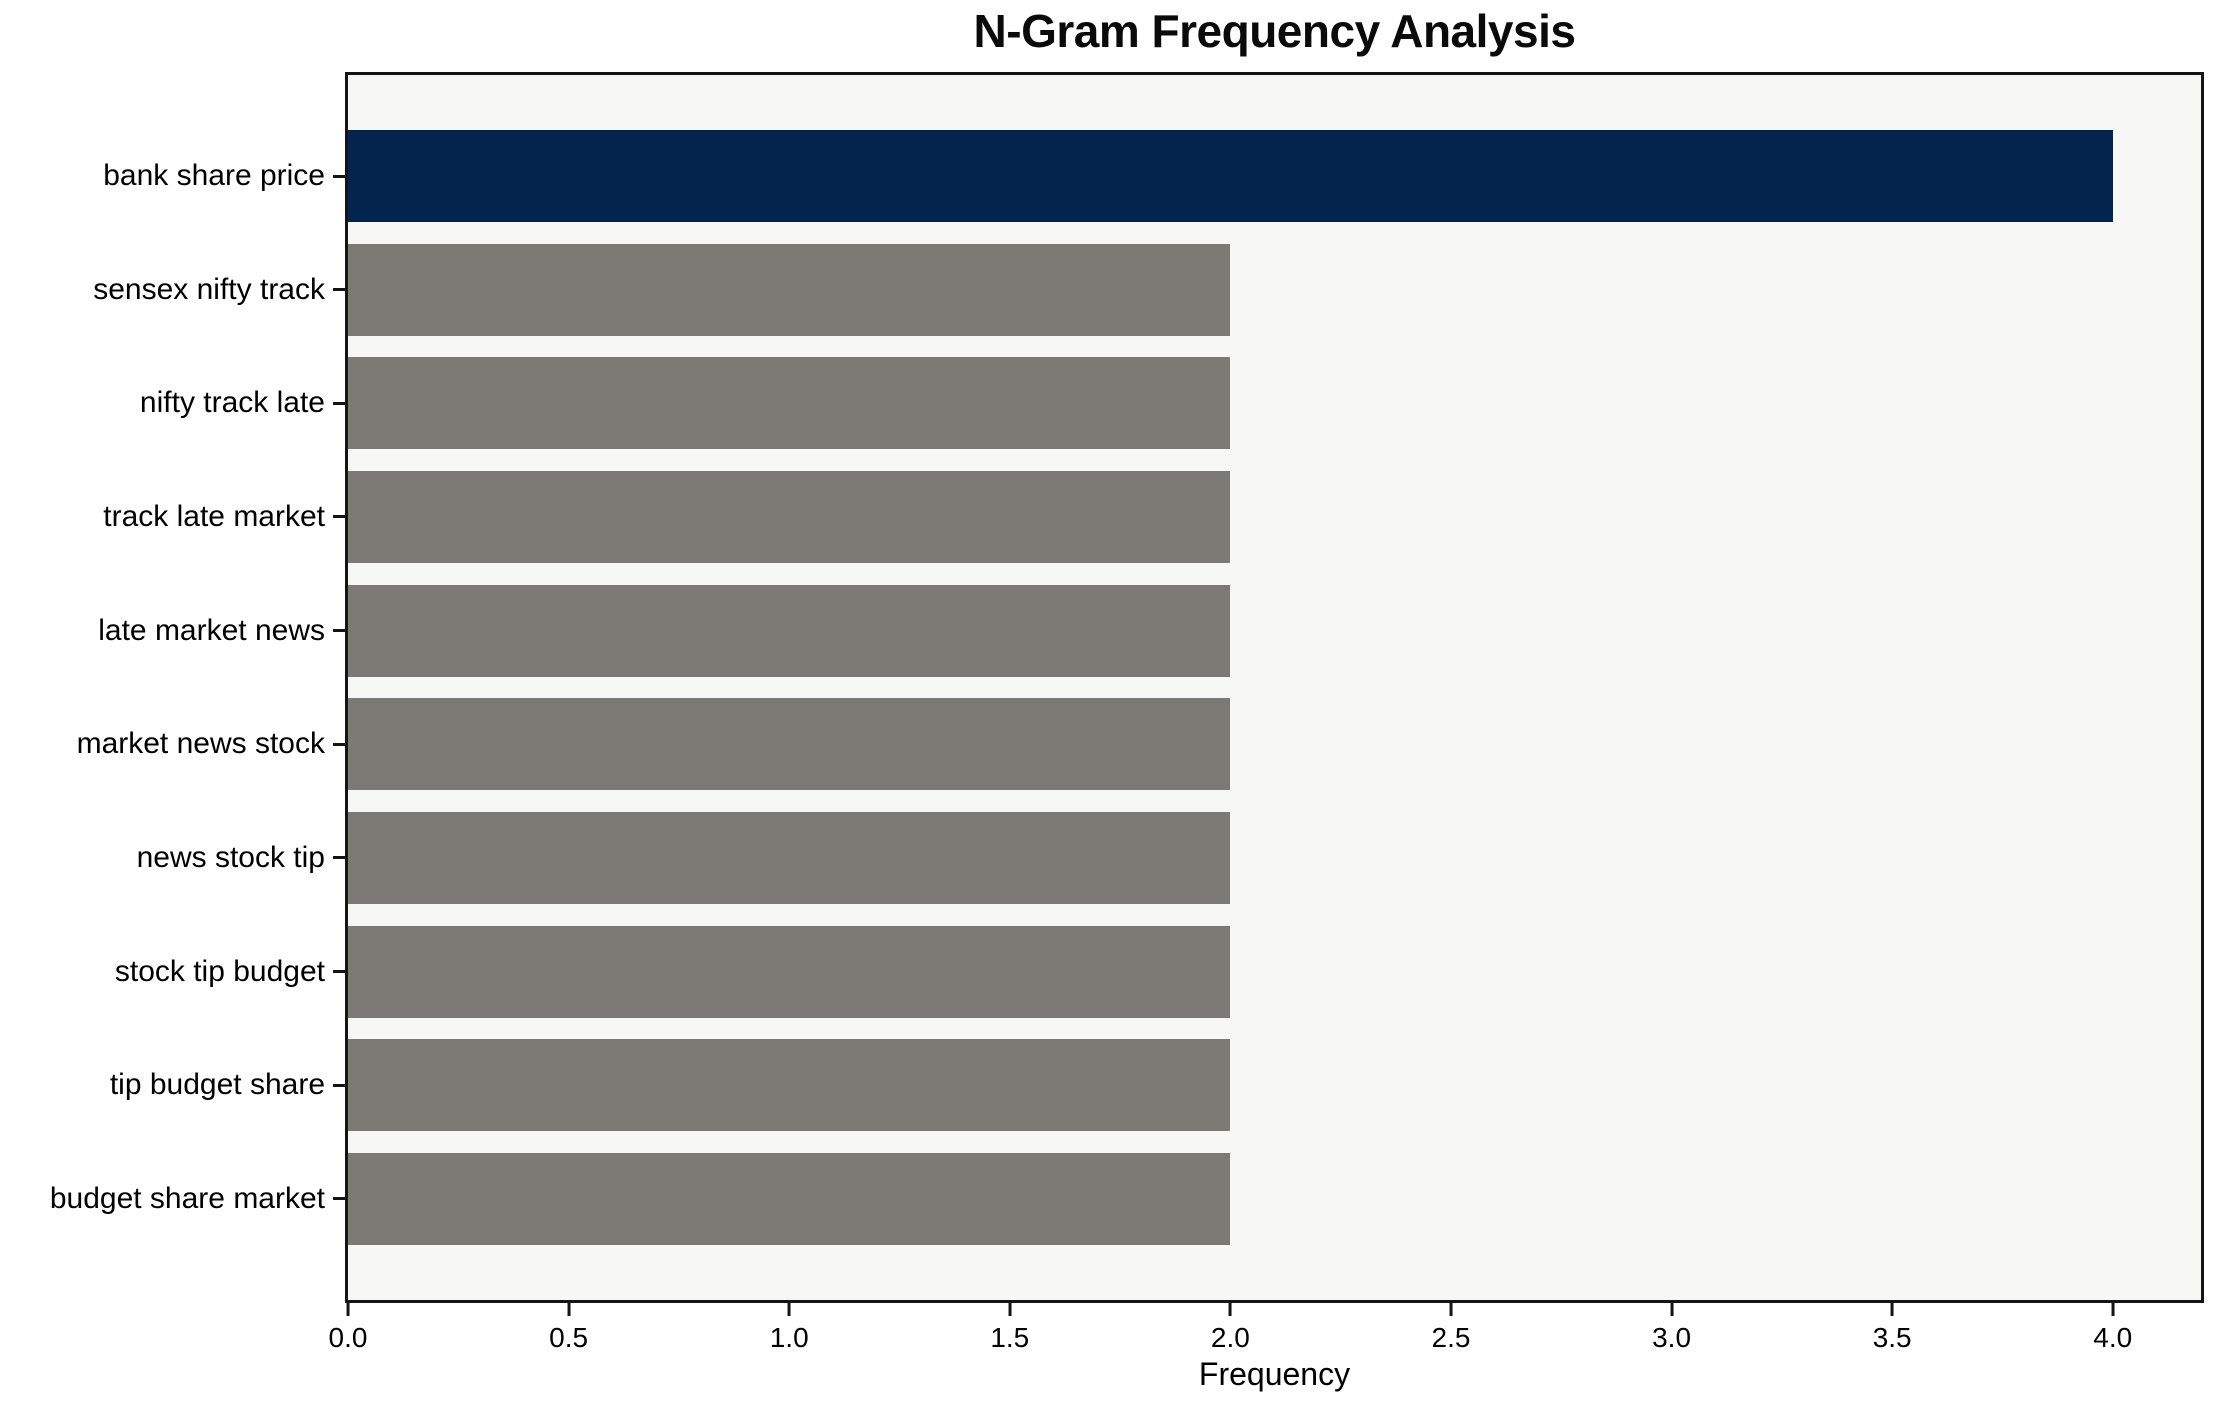  Describe the element at coordinates (187, 1198) in the screenshot. I see `y-tick-label: budget share market` at that location.